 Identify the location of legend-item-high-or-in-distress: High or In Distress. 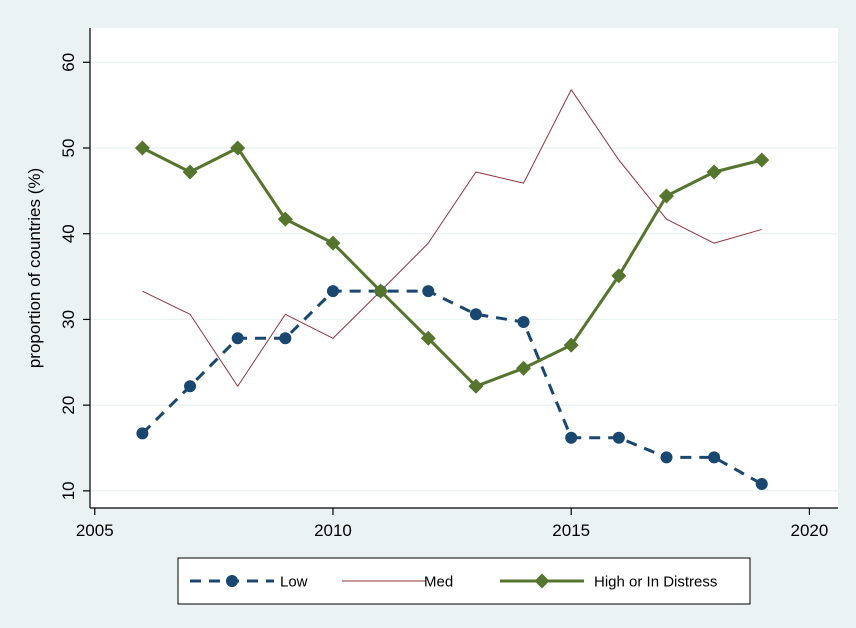
(608, 581).